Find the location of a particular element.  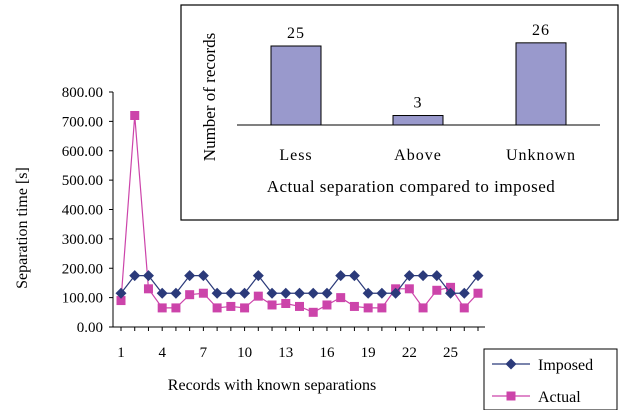

x-tick-label: 7 is located at coordinates (204, 353).